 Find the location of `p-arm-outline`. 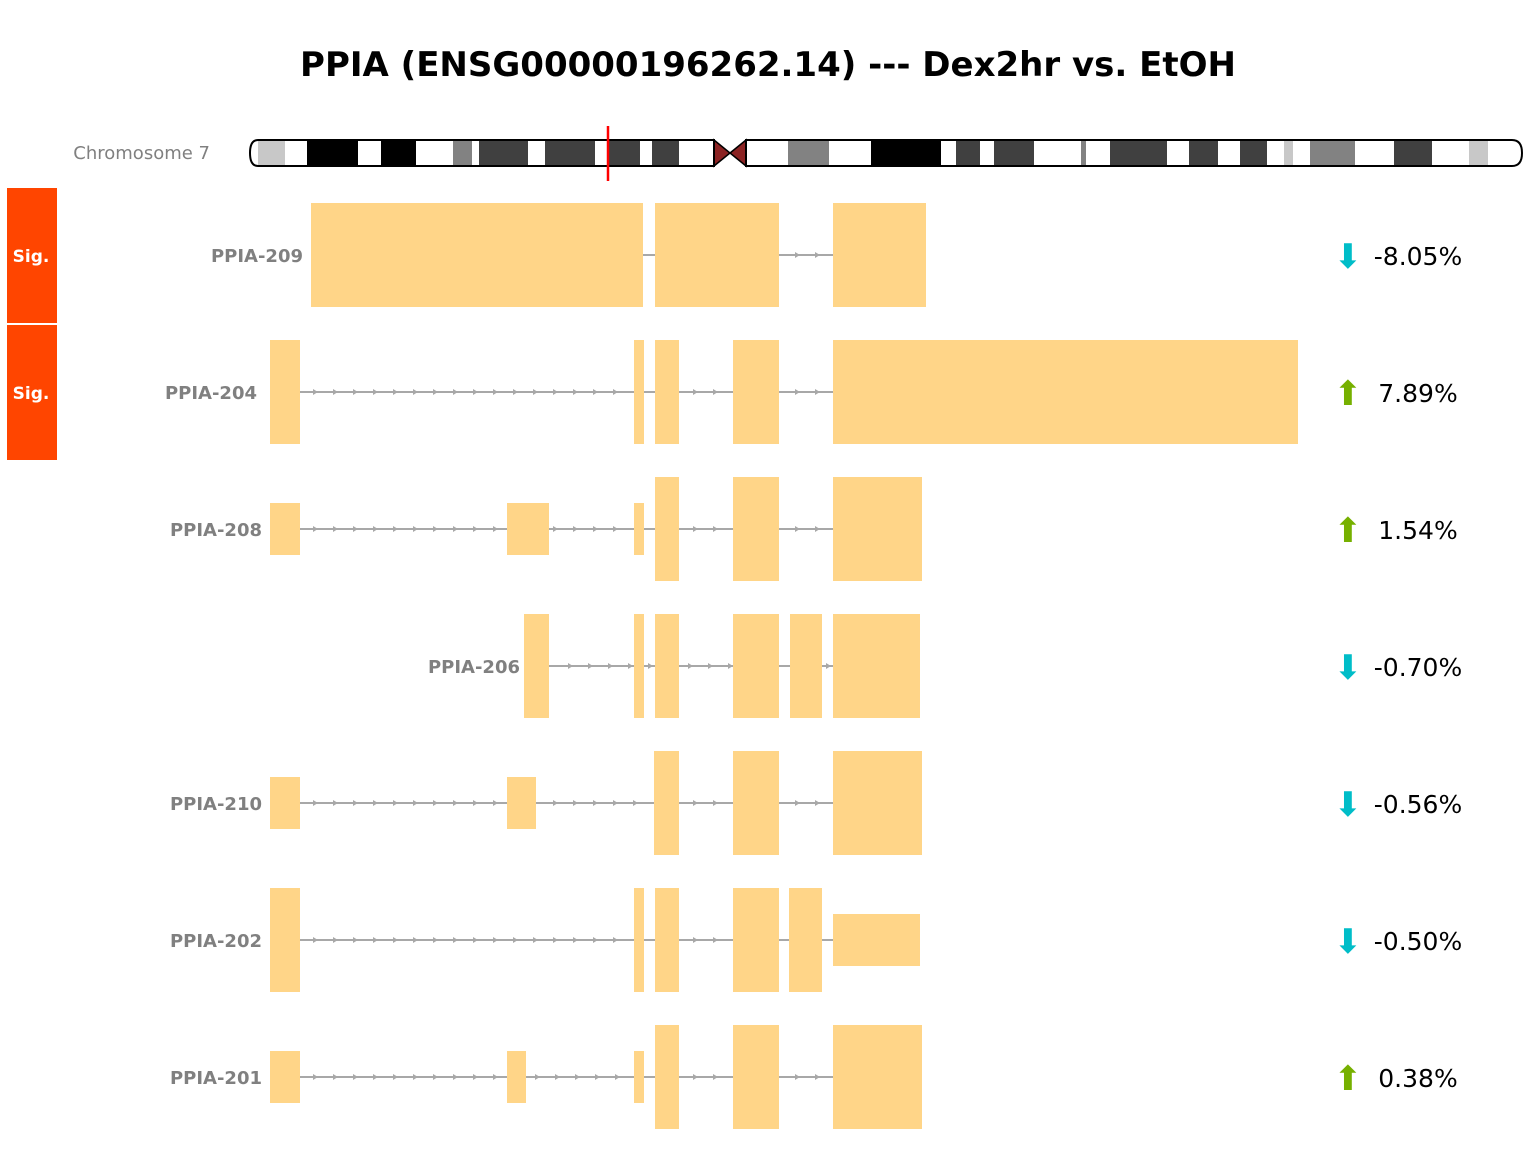

p-arm-outline is located at coordinates (481, 153).